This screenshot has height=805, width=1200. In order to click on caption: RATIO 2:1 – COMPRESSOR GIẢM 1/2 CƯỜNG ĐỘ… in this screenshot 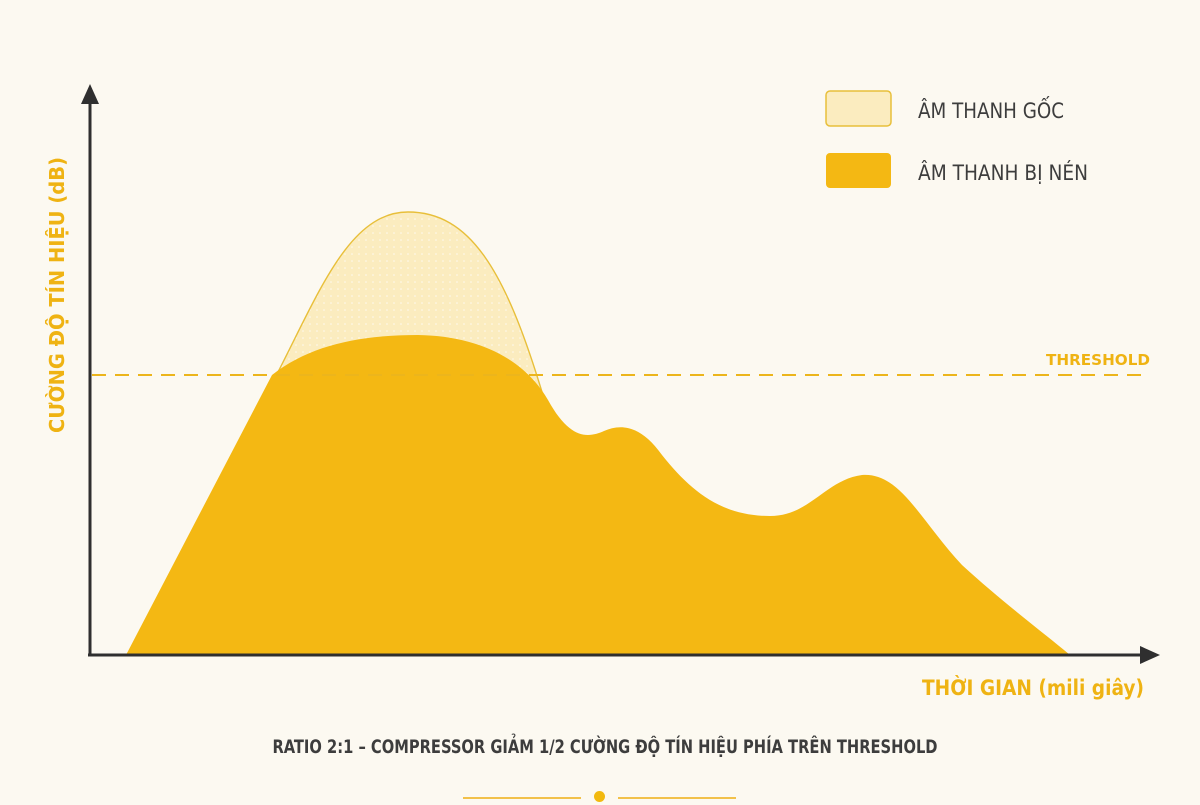, I will do `click(605, 747)`.